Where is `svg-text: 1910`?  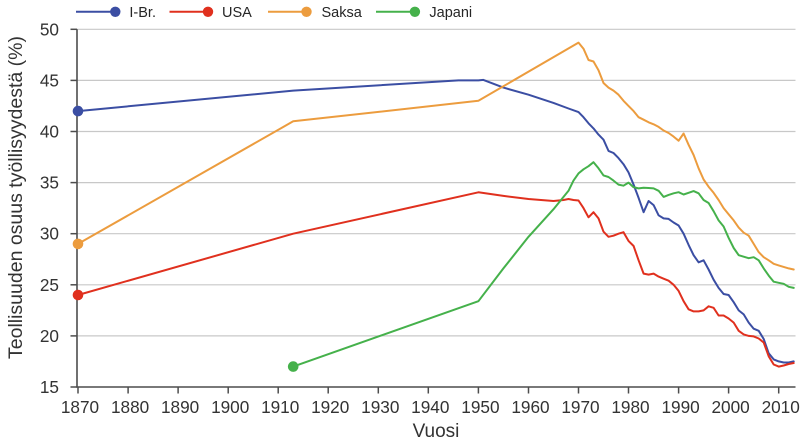
svg-text: 1910 is located at coordinates (280, 407).